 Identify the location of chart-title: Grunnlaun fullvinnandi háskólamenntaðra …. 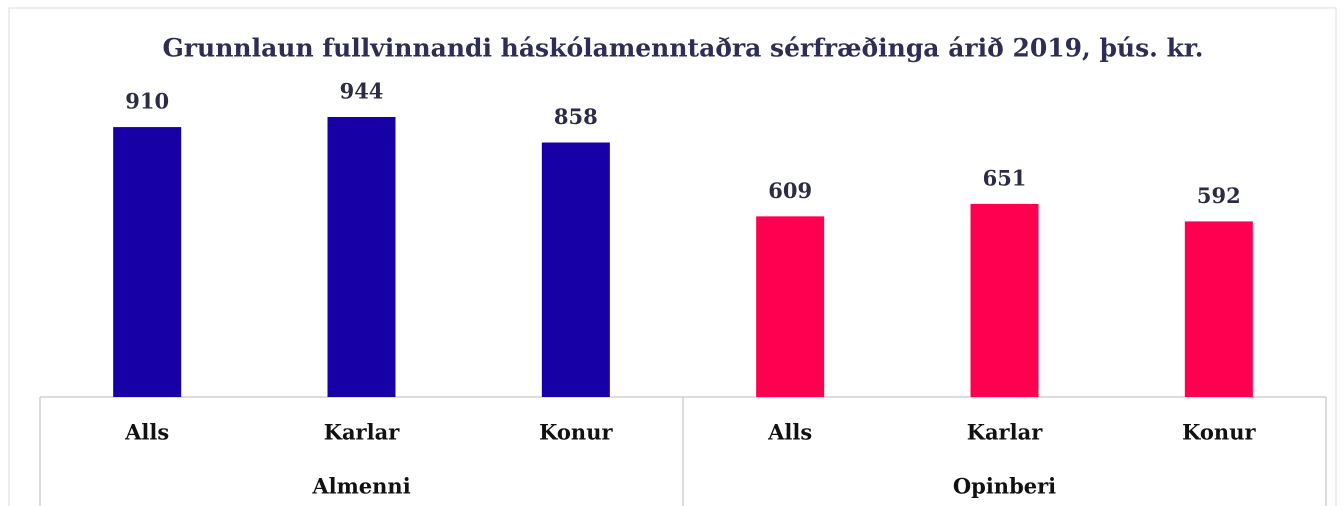
(683, 48).